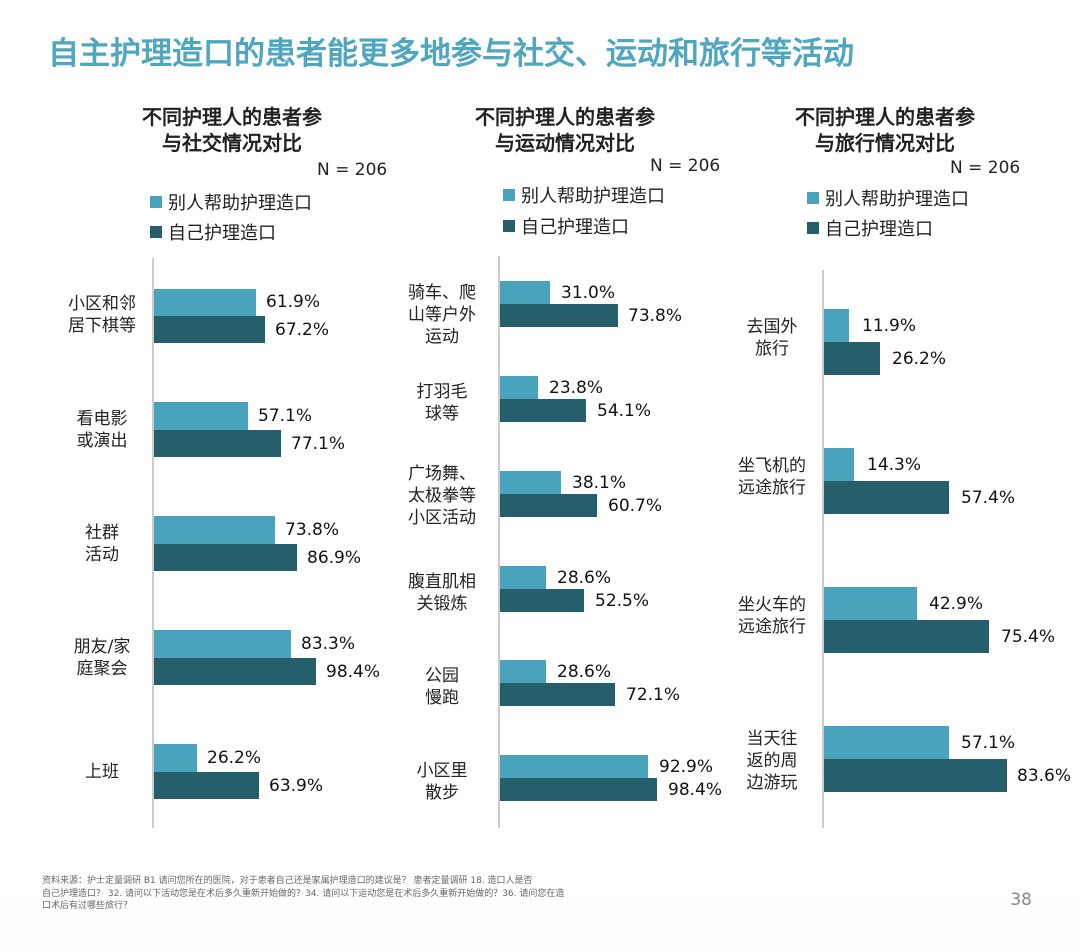  I want to click on travel-category-label-3-line-2: 返的周, so click(772, 761).